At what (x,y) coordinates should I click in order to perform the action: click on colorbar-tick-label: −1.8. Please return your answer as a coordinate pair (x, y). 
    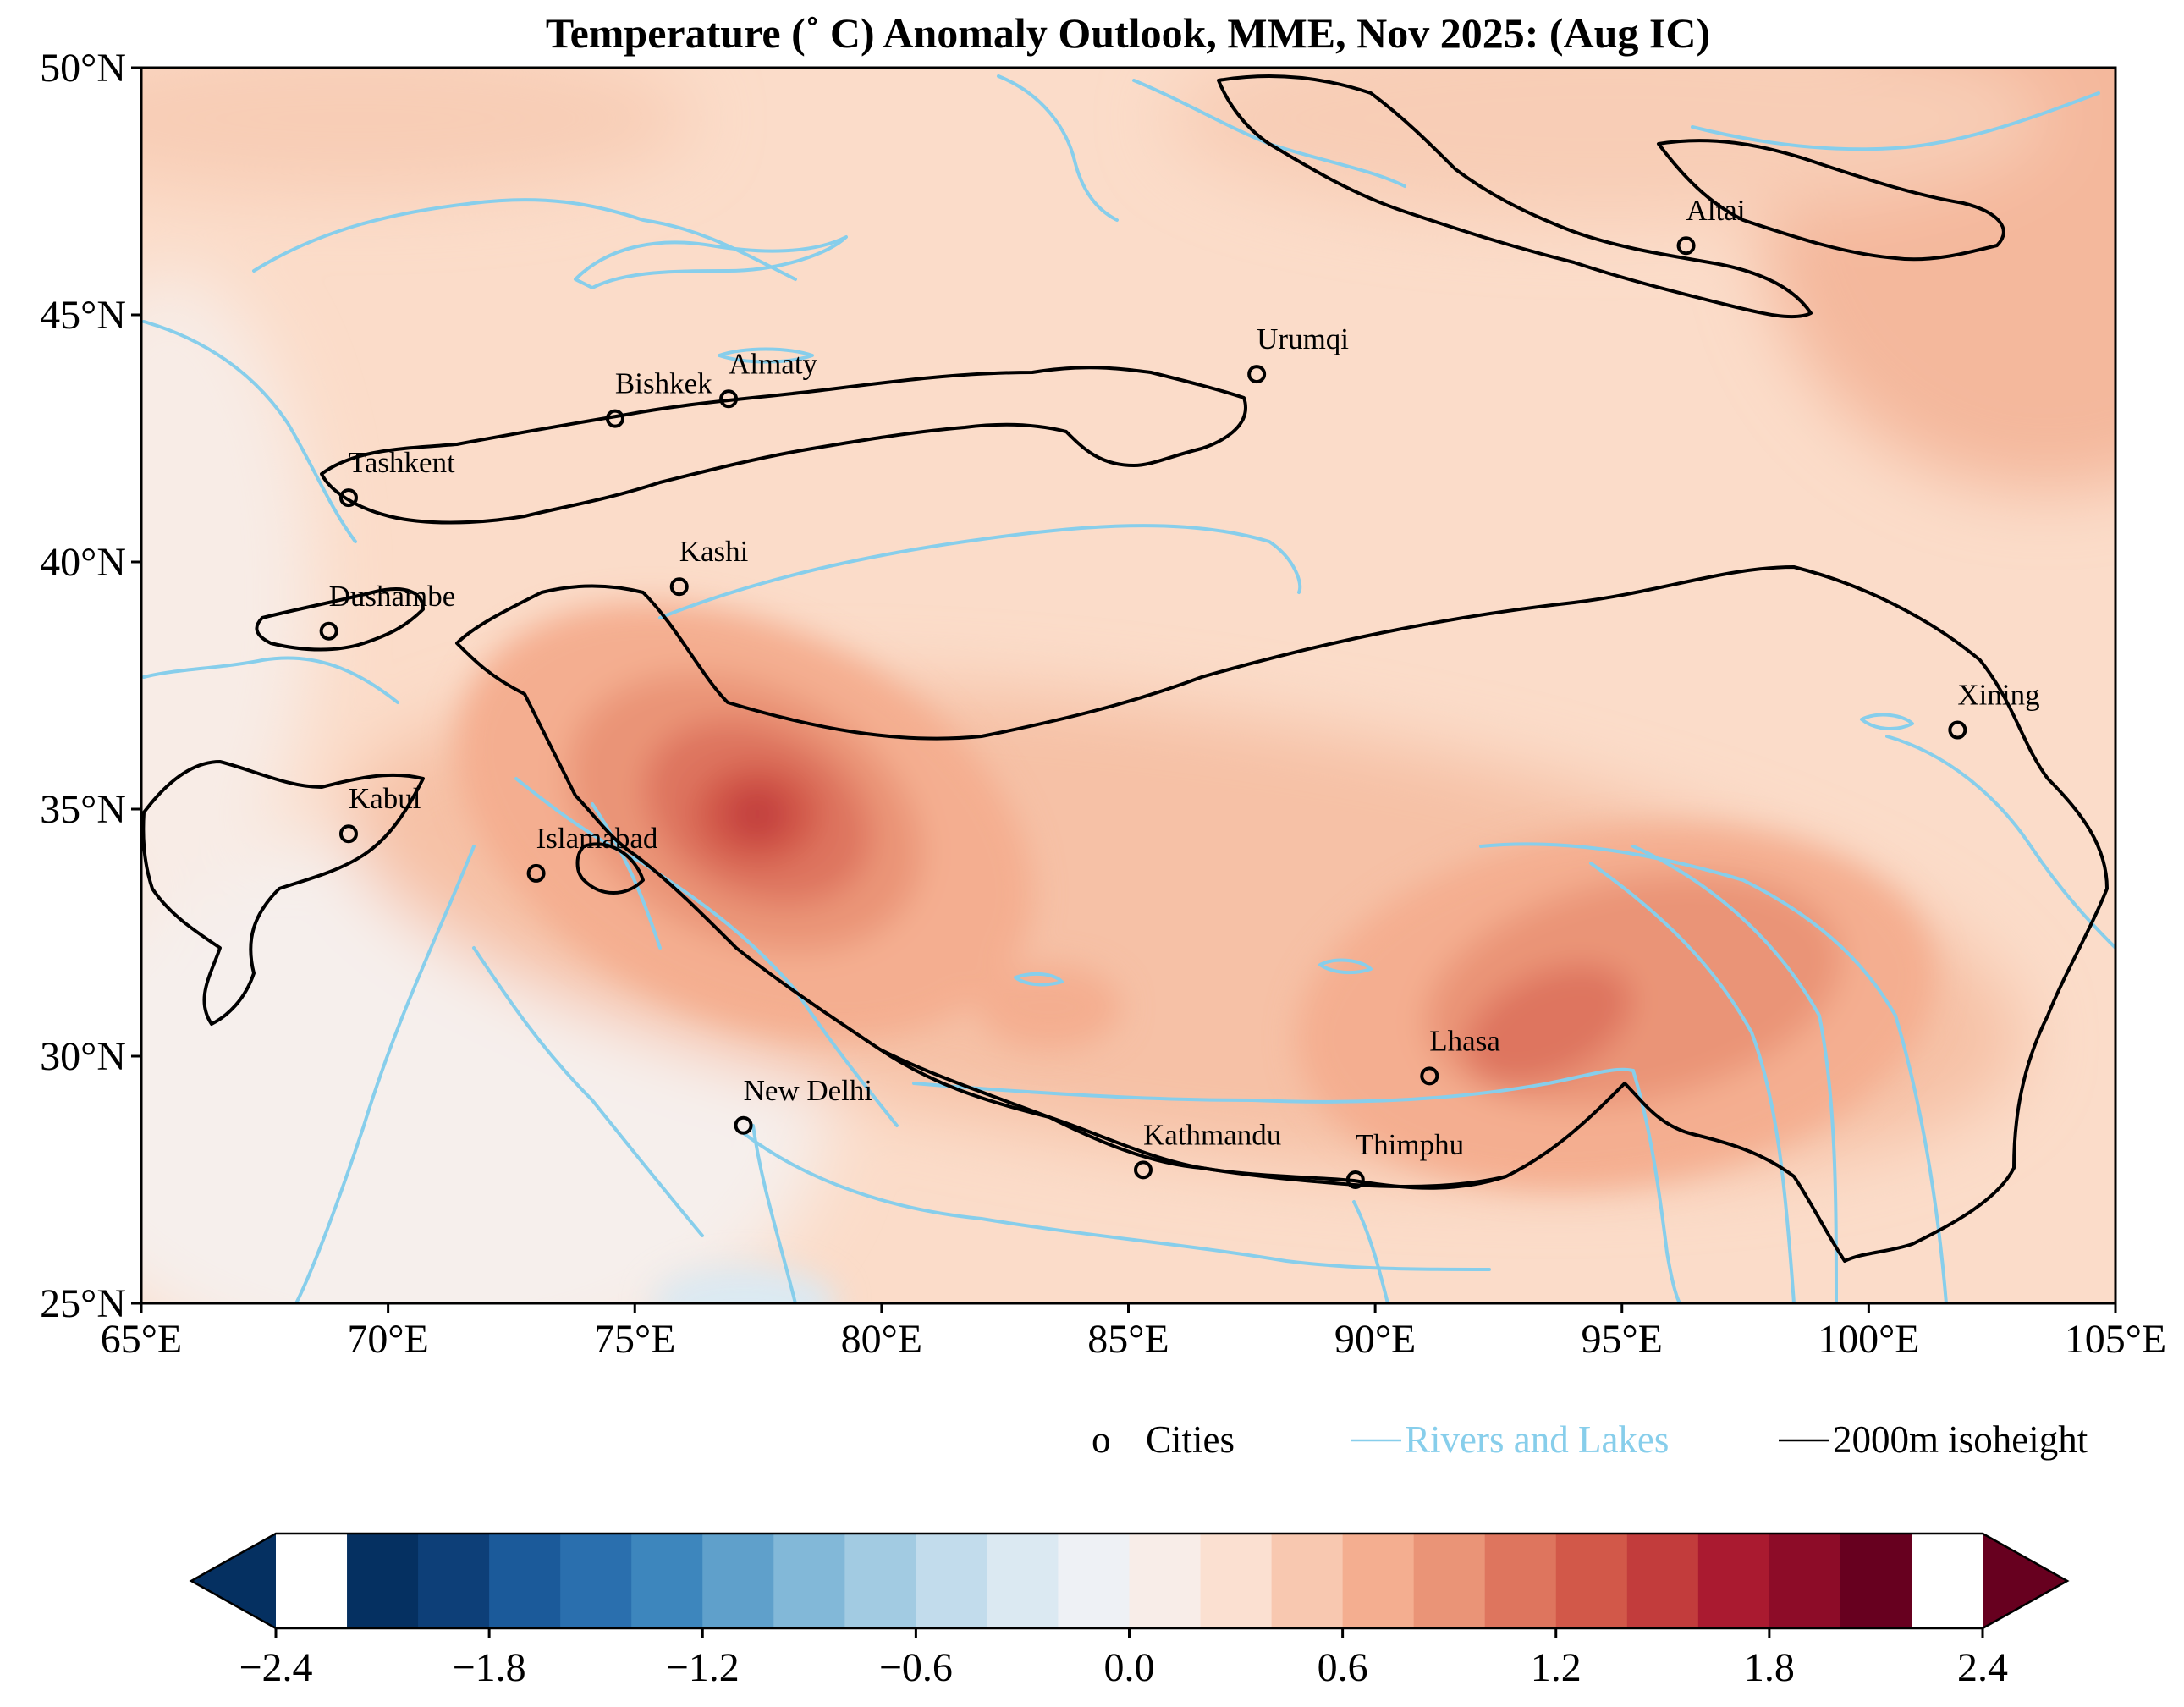
    Looking at the image, I should click on (489, 1667).